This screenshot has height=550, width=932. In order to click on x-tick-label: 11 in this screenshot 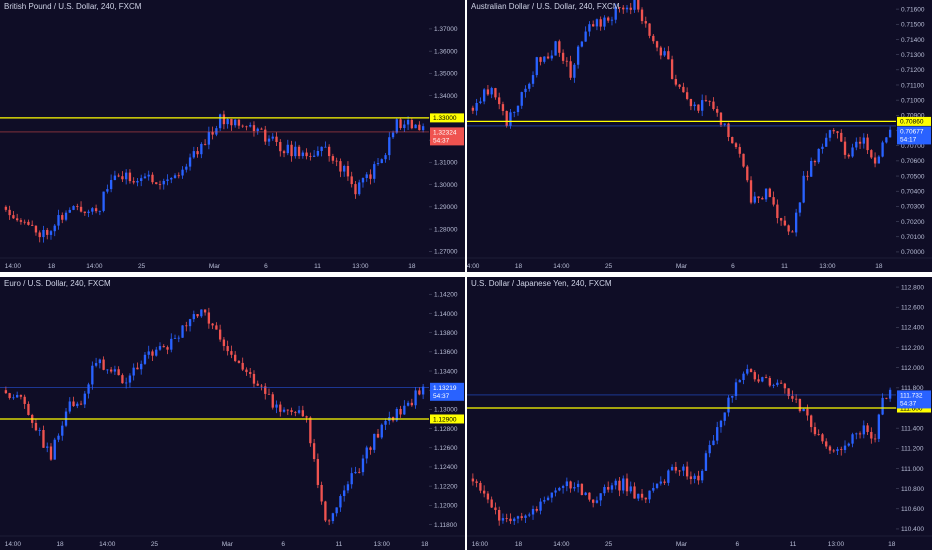, I will do `click(784, 266)`.